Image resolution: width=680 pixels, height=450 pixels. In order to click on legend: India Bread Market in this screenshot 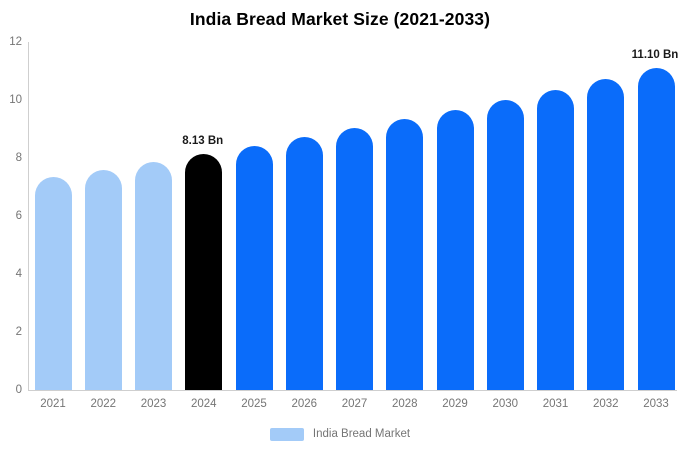, I will do `click(340, 434)`.